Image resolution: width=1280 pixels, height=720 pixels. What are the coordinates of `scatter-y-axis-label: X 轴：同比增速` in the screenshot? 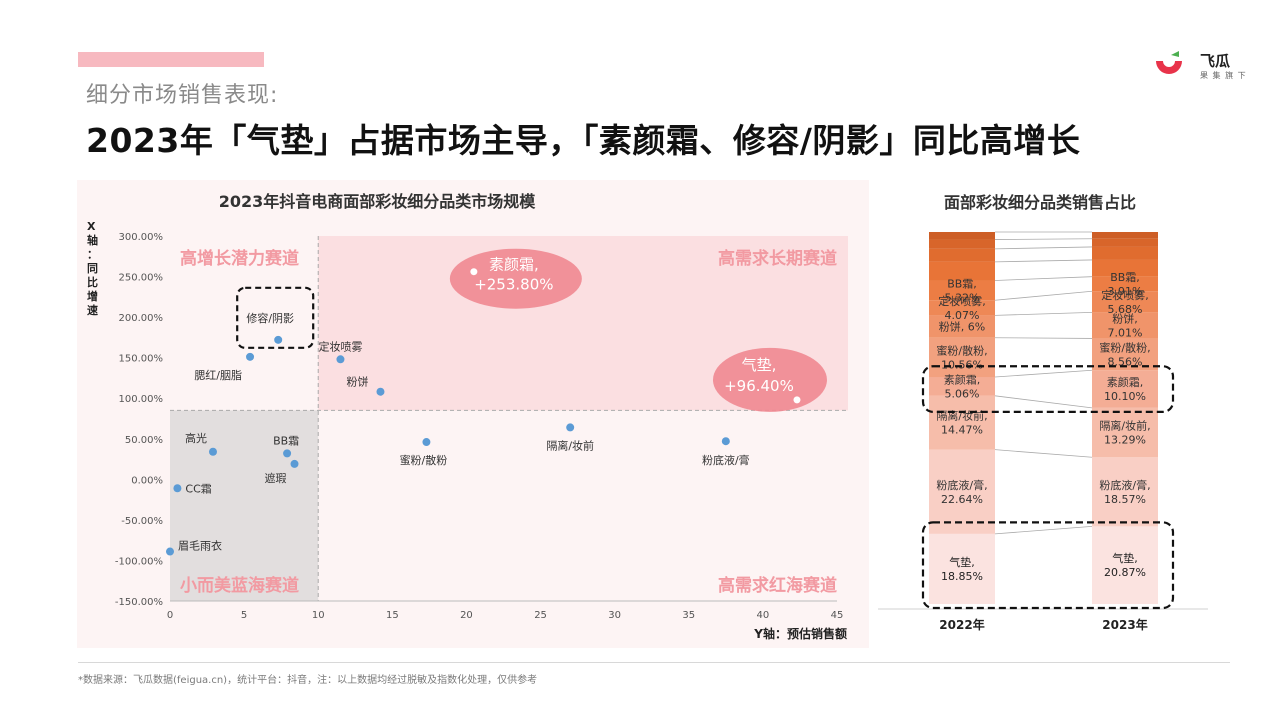 It's located at (92, 268).